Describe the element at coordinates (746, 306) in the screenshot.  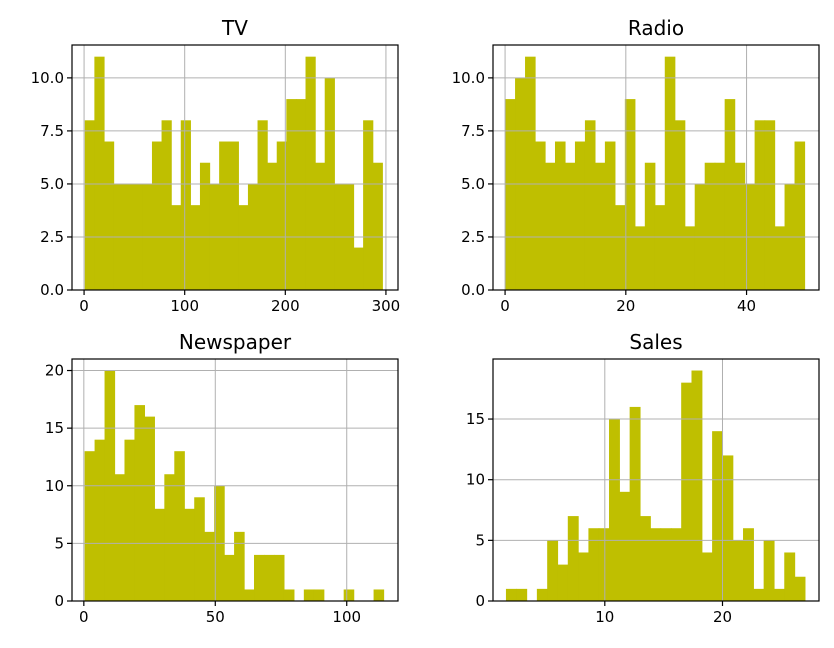
I see `x-tick-label: 40` at that location.